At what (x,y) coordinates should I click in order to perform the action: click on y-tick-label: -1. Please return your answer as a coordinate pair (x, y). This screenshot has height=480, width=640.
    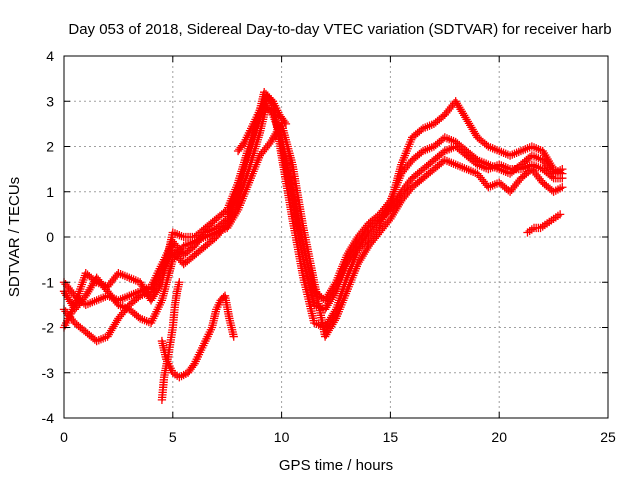
    Looking at the image, I should click on (48, 282).